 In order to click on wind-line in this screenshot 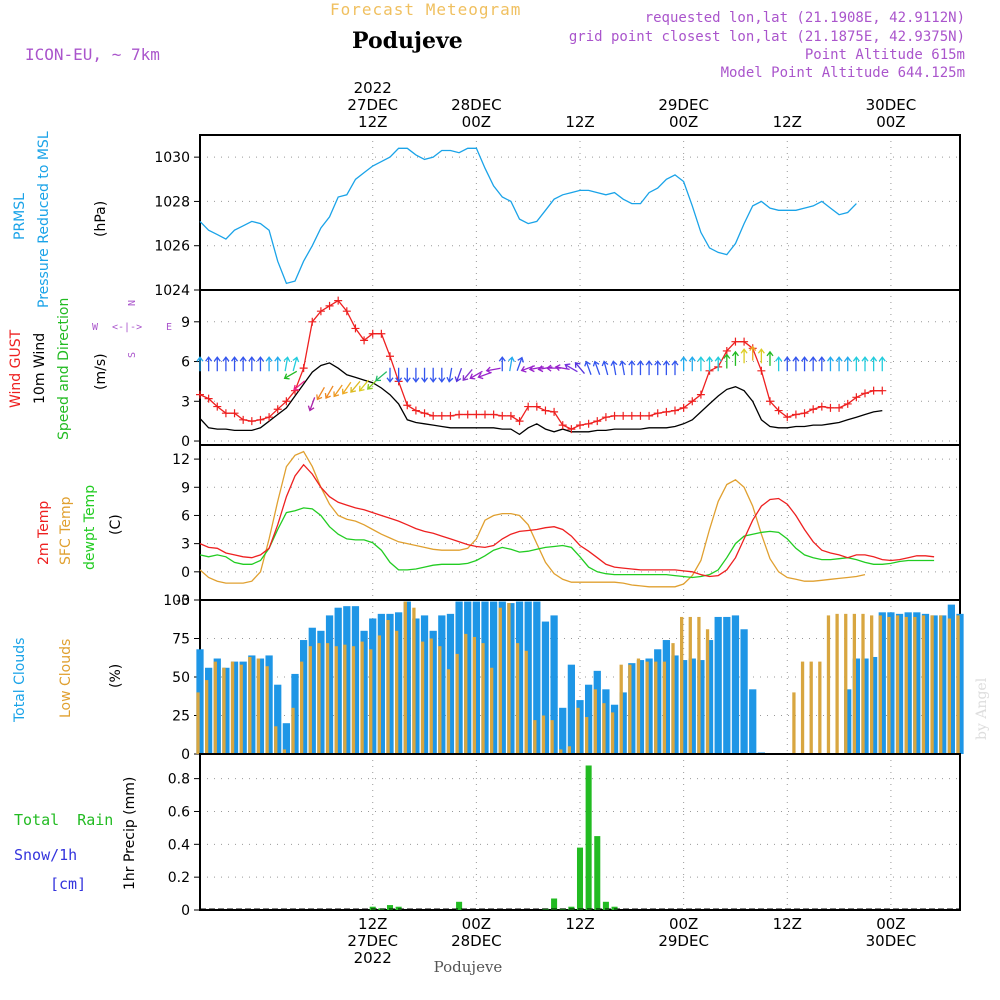, I will do `click(541, 399)`.